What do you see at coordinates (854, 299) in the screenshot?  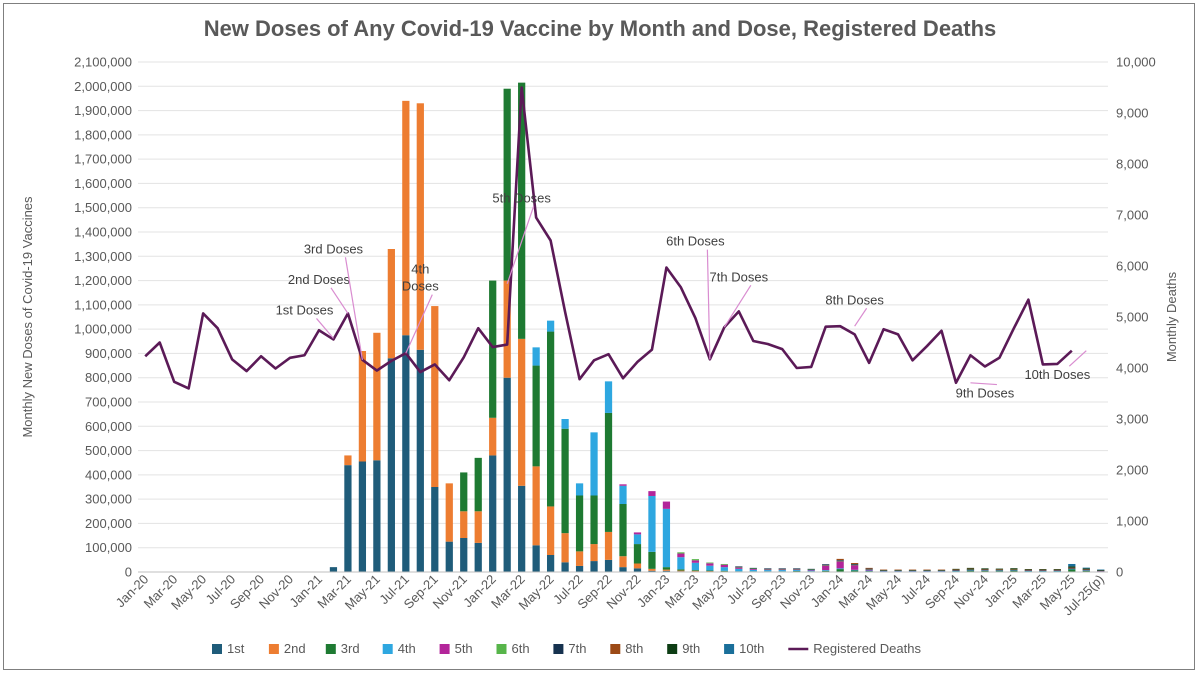 I see `annotation-label: 8th Doses` at bounding box center [854, 299].